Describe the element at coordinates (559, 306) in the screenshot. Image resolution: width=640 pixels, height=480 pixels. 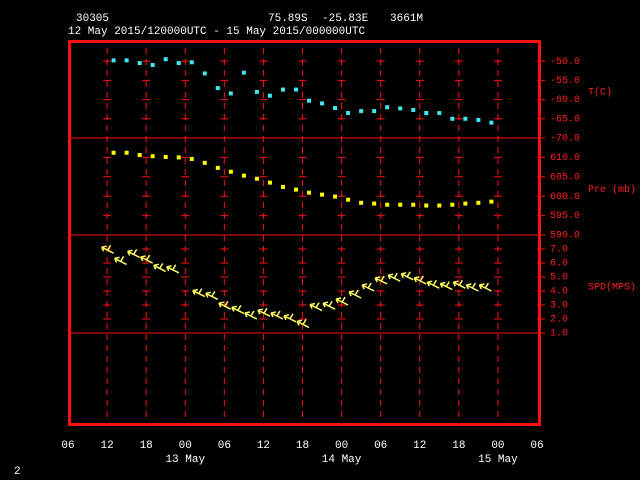
I see `y-tick-label: 3.0` at that location.